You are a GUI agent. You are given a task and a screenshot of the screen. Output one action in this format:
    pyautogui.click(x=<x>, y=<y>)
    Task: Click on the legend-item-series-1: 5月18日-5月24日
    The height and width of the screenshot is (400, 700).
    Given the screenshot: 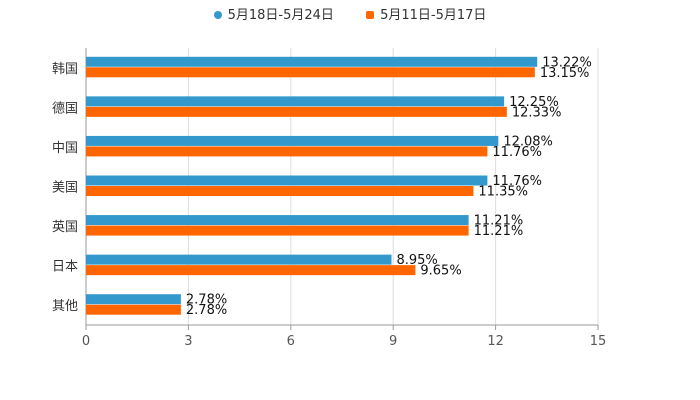 What is the action you would take?
    pyautogui.click(x=273, y=13)
    